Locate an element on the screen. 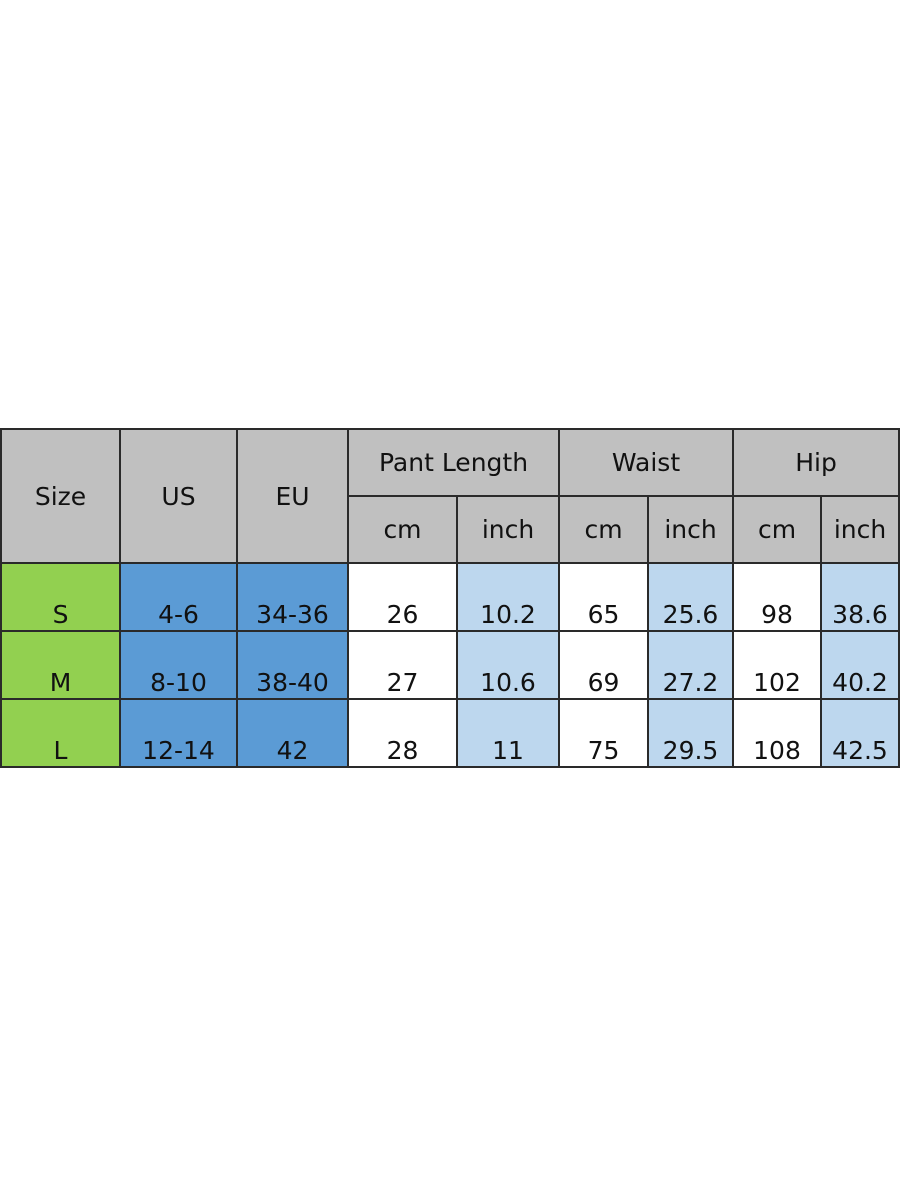 The width and height of the screenshot is (900, 1200). pant-length-cm: 27 is located at coordinates (402, 665).